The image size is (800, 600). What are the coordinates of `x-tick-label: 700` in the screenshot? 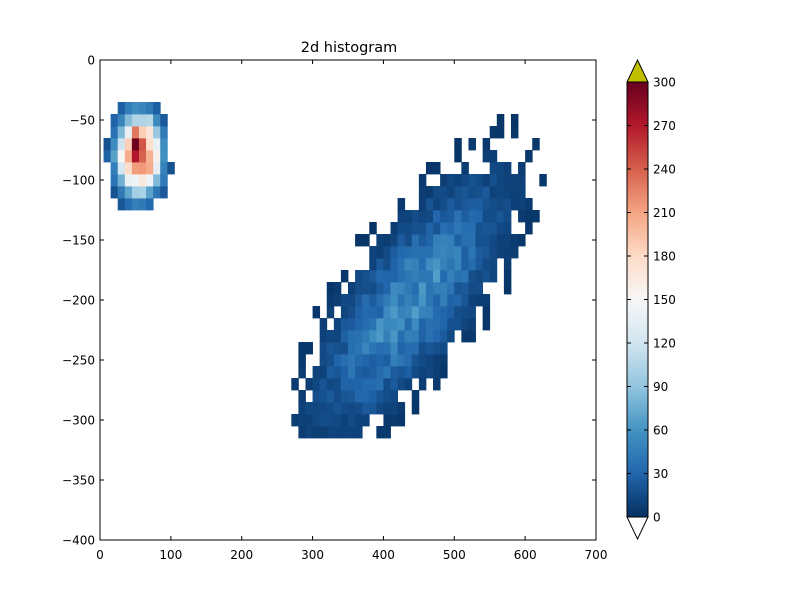 It's located at (596, 555).